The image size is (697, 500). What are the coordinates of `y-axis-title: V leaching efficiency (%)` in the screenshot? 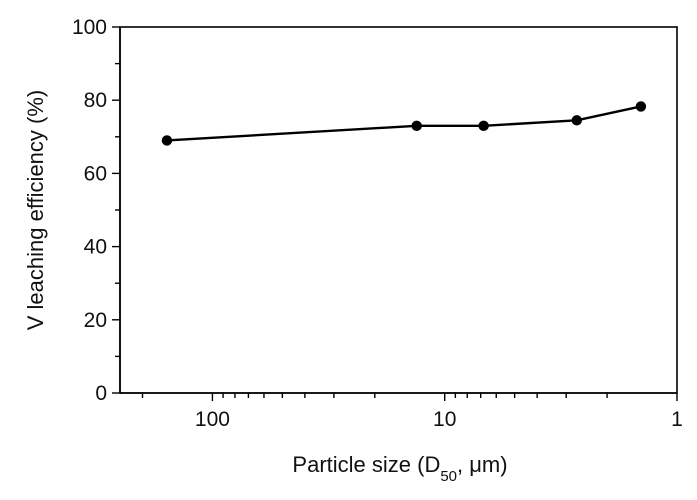 It's located at (35, 210).